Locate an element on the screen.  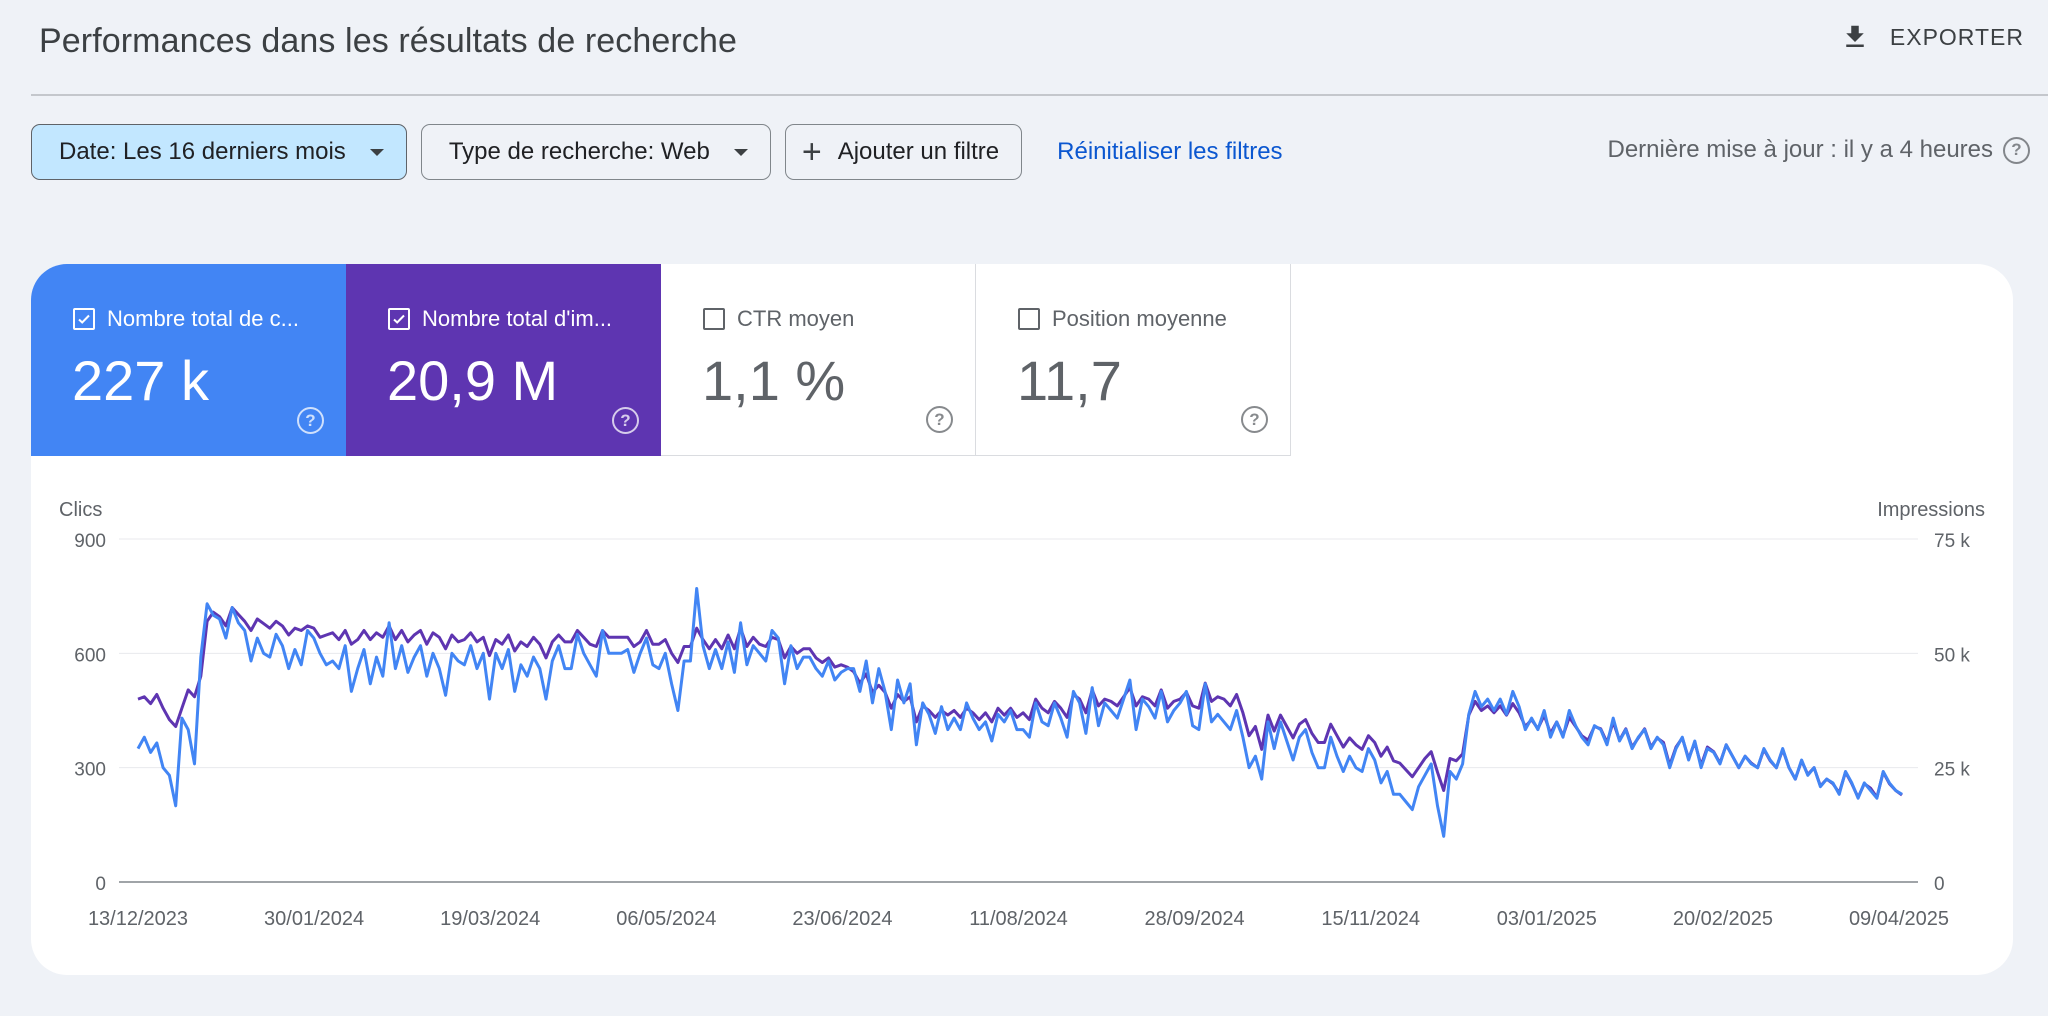
metric-value: 11,7 is located at coordinates (1069, 380).